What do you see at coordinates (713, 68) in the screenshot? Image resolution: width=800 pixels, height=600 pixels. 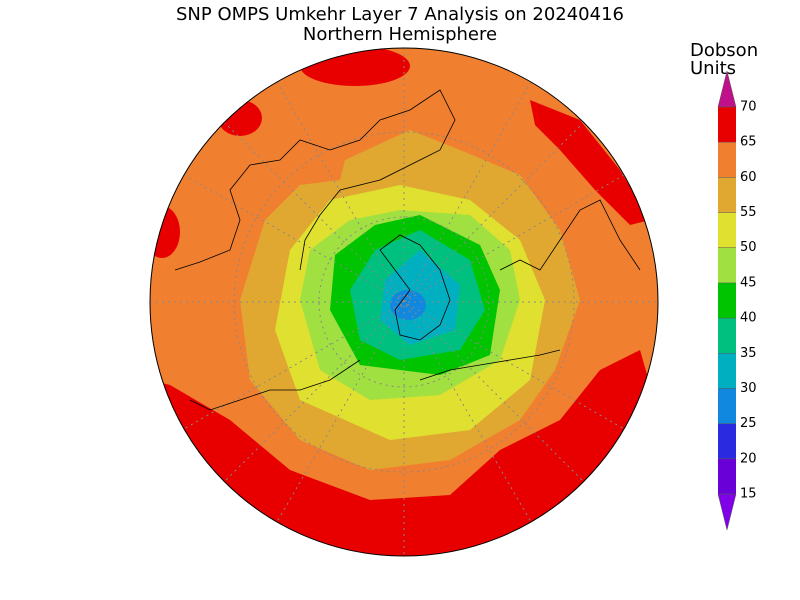 I see `colorbar-label: Units` at bounding box center [713, 68].